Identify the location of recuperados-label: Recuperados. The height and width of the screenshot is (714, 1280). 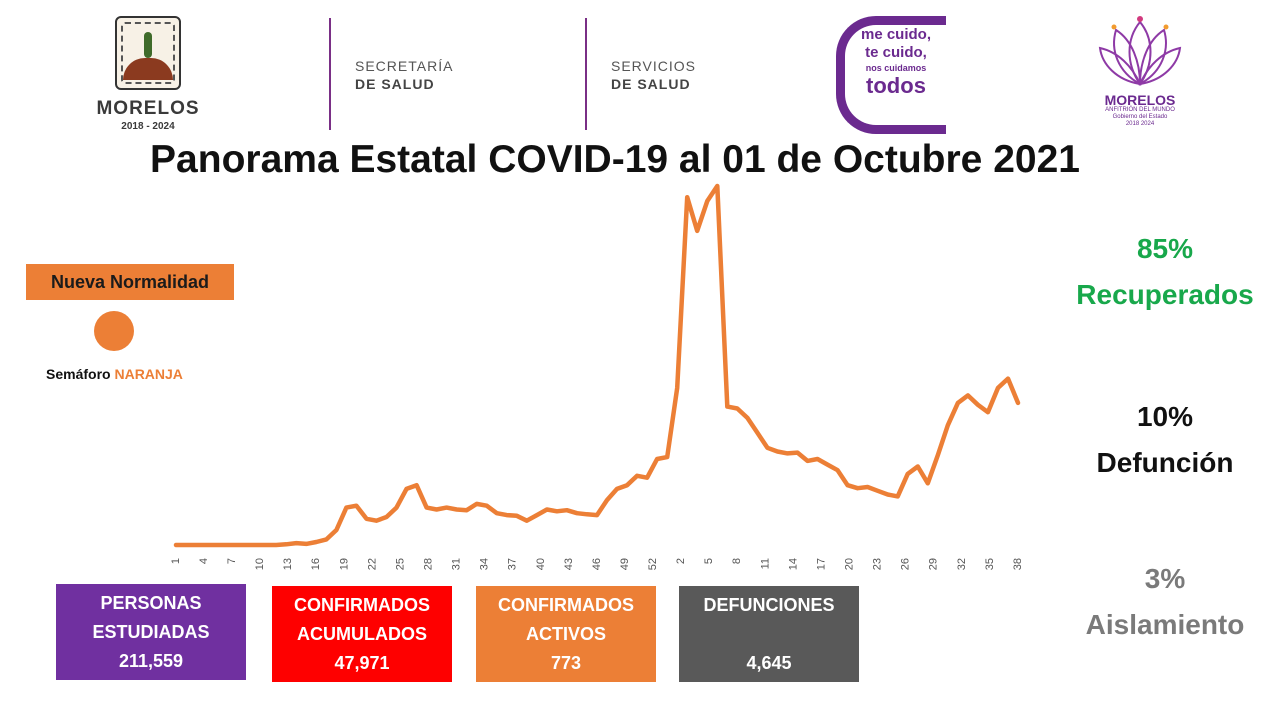
(1165, 294).